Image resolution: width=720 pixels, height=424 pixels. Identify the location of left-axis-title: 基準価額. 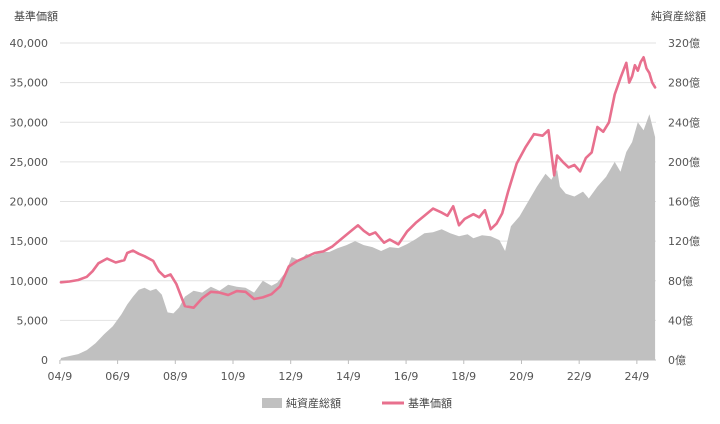
(36, 16).